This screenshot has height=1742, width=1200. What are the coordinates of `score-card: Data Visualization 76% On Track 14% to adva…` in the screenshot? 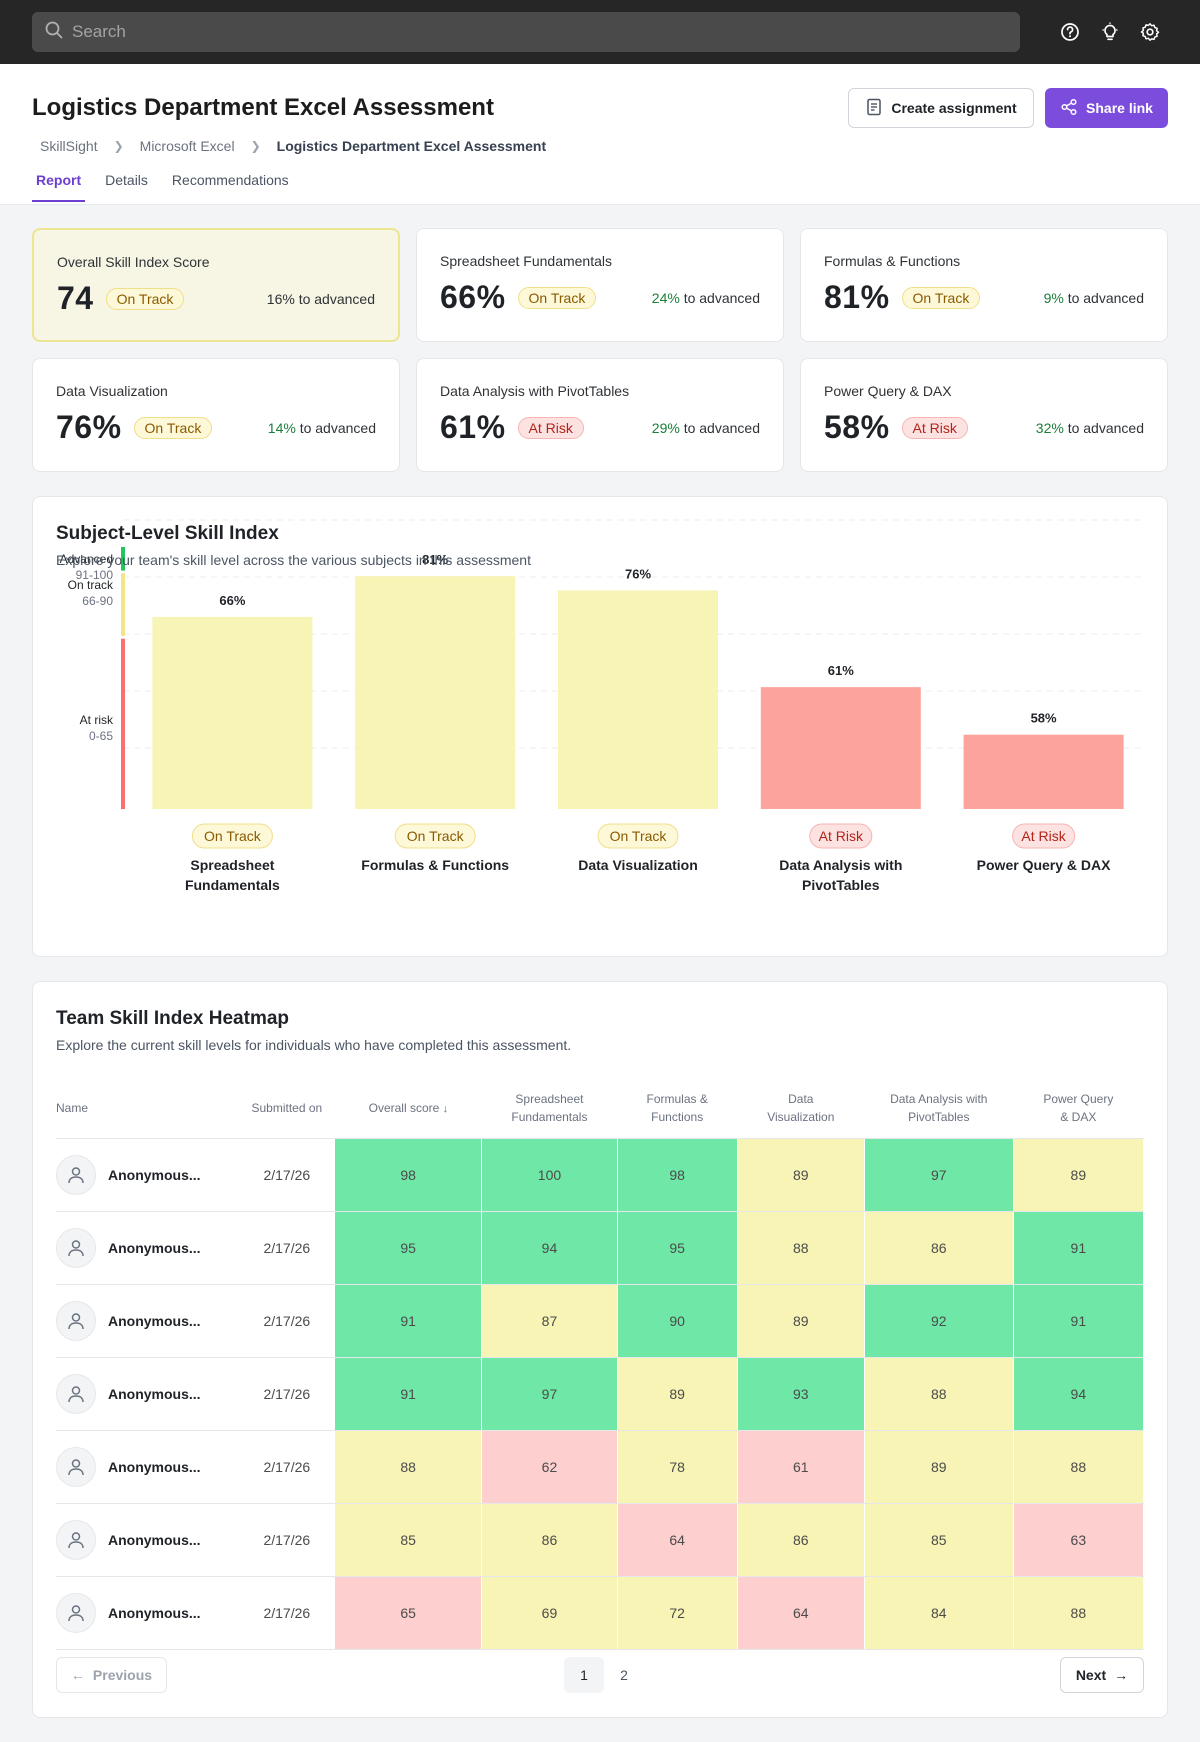 It's located at (216, 415).